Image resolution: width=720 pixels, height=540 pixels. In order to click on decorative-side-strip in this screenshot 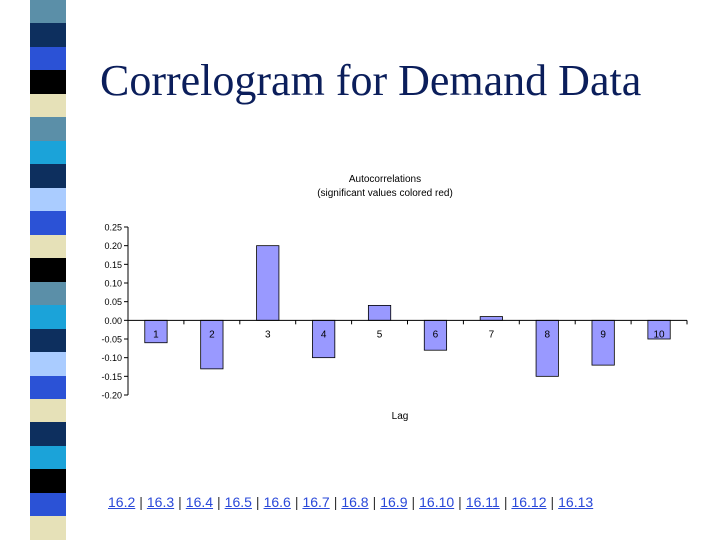, I will do `click(48, 270)`.